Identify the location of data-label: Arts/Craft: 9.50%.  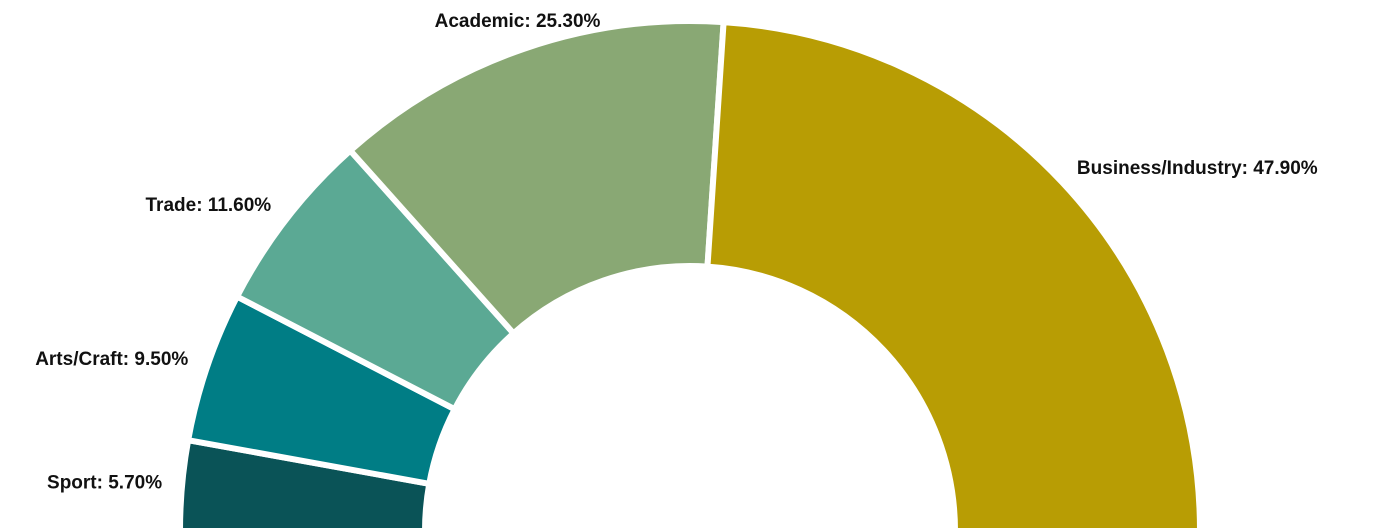
(111, 359).